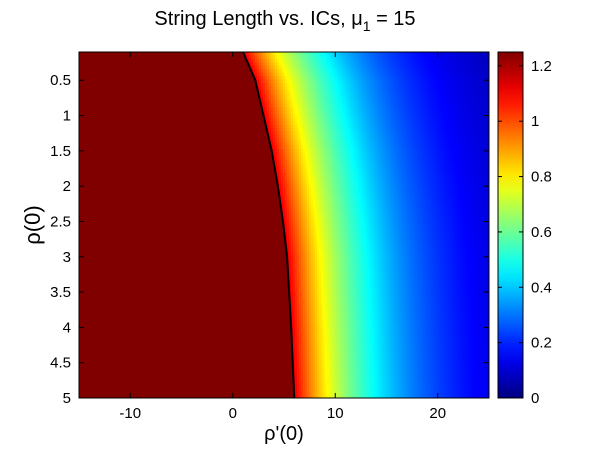 This screenshot has width=600, height=455. I want to click on chart-title: String Length vs. ICs, μ1 = 15, so click(284, 21).